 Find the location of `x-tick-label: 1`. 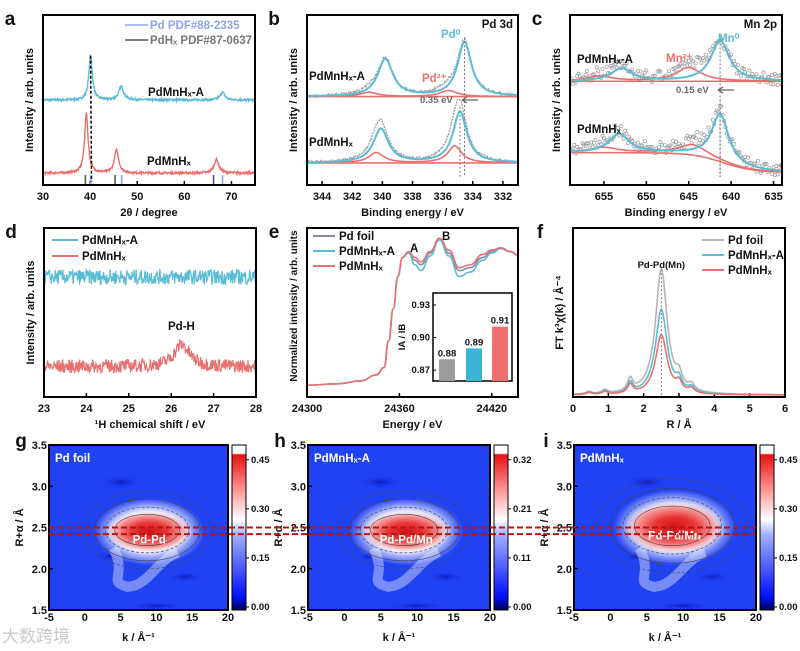

x-tick-label: 1 is located at coordinates (608, 409).